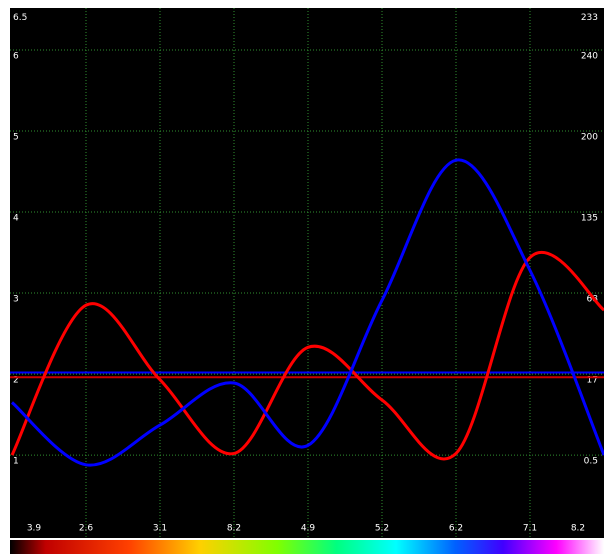 Image resolution: width=604 pixels, height=558 pixels. Describe the element at coordinates (160, 529) in the screenshot. I see `bottom-label: 3.1` at that location.